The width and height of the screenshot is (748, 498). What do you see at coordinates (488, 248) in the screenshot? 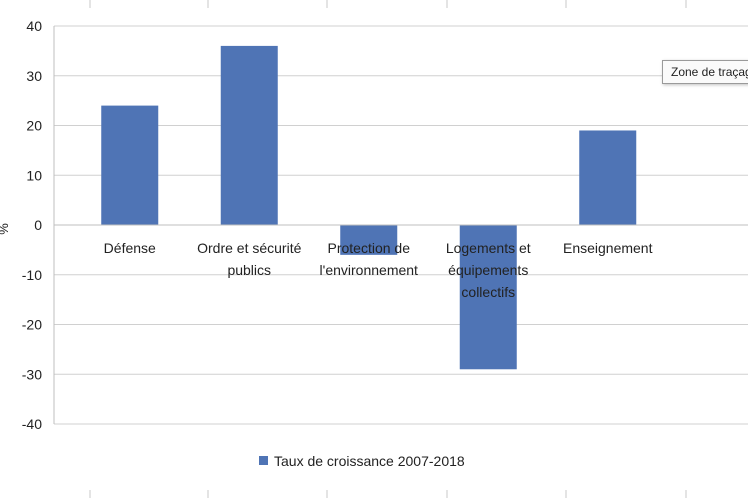
I see `x-tick-label: Logements et` at bounding box center [488, 248].